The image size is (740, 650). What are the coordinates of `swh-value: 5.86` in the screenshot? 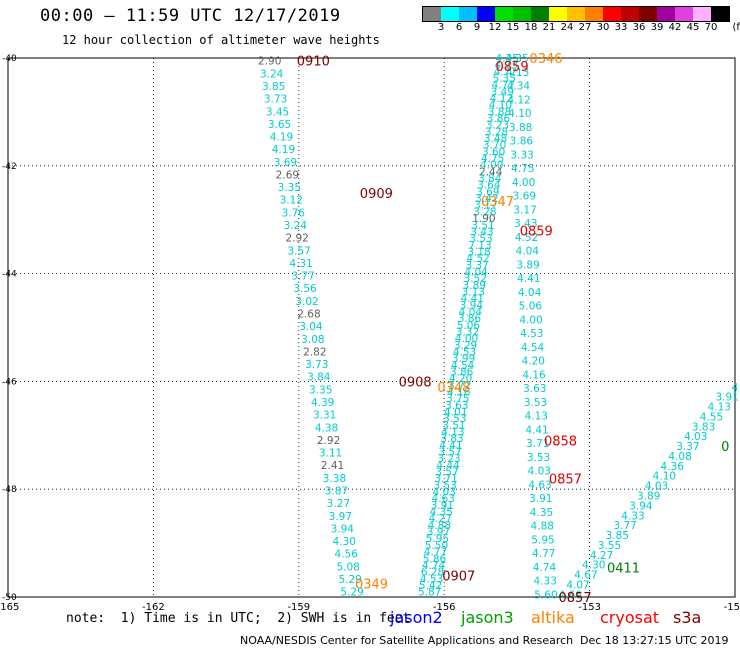 It's located at (435, 559).